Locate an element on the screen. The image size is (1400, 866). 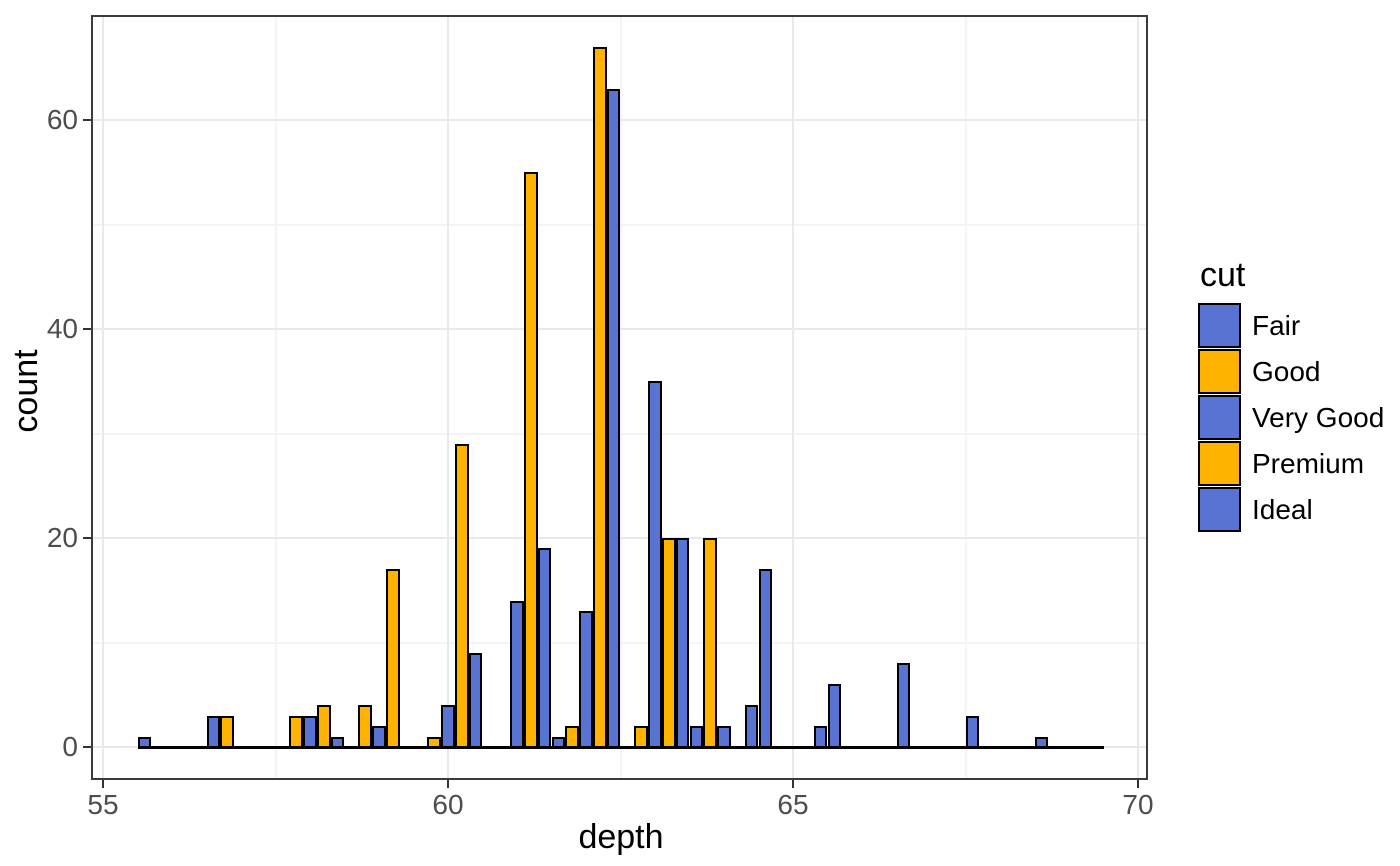
legend-label: Premium is located at coordinates (1308, 463).